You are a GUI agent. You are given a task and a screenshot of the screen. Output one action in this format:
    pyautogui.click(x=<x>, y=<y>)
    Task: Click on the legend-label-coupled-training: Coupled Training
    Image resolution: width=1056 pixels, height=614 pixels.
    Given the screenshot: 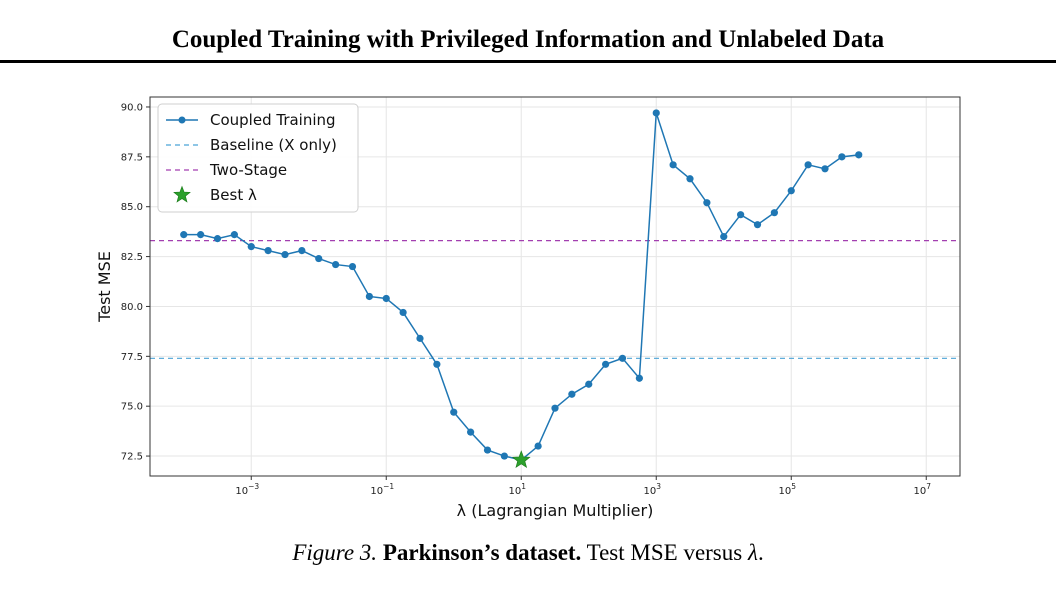 What is the action you would take?
    pyautogui.click(x=273, y=120)
    